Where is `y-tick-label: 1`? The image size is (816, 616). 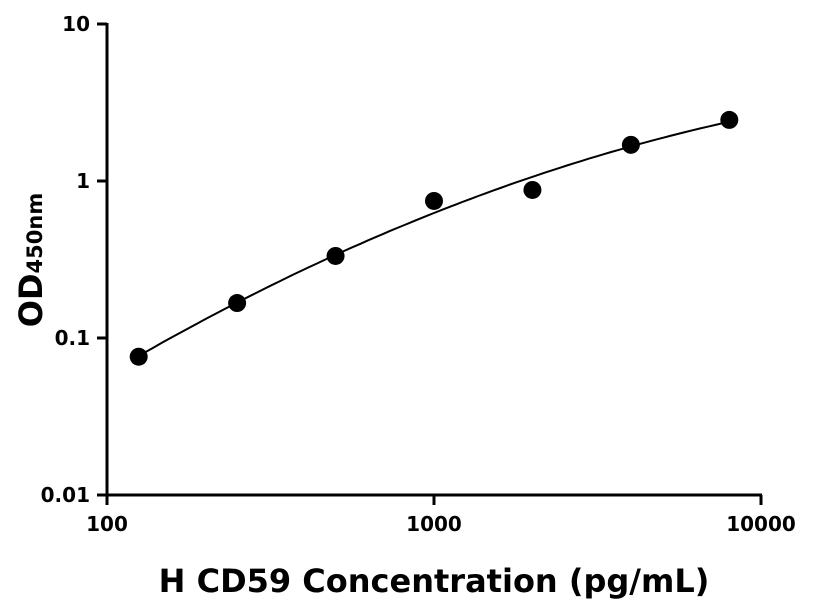 y-tick-label: 1 is located at coordinates (83, 181).